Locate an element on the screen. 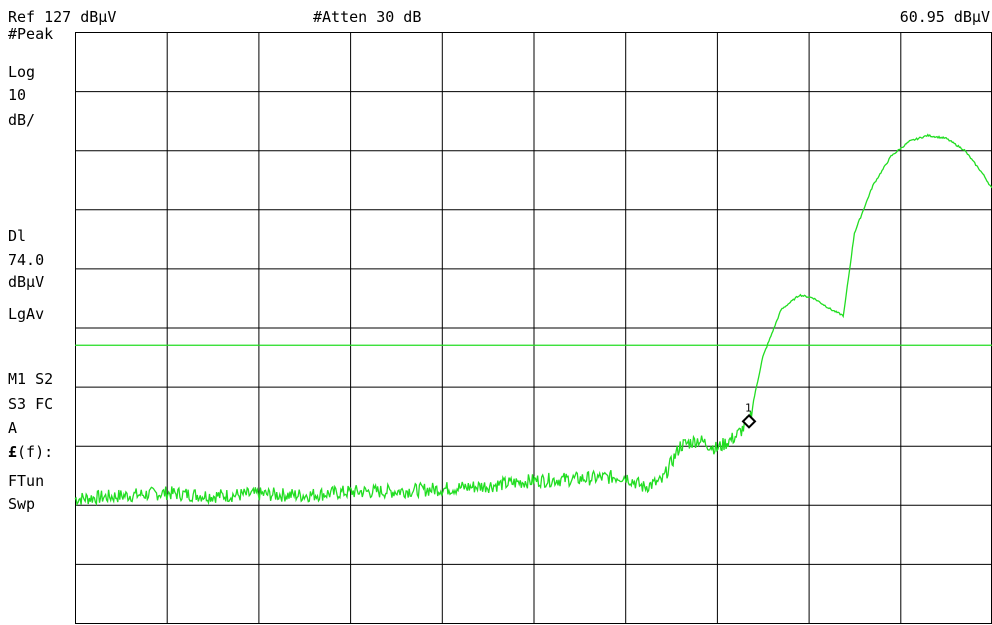 This screenshot has height=625, width=992. display-line-label: Dl is located at coordinates (17, 236).